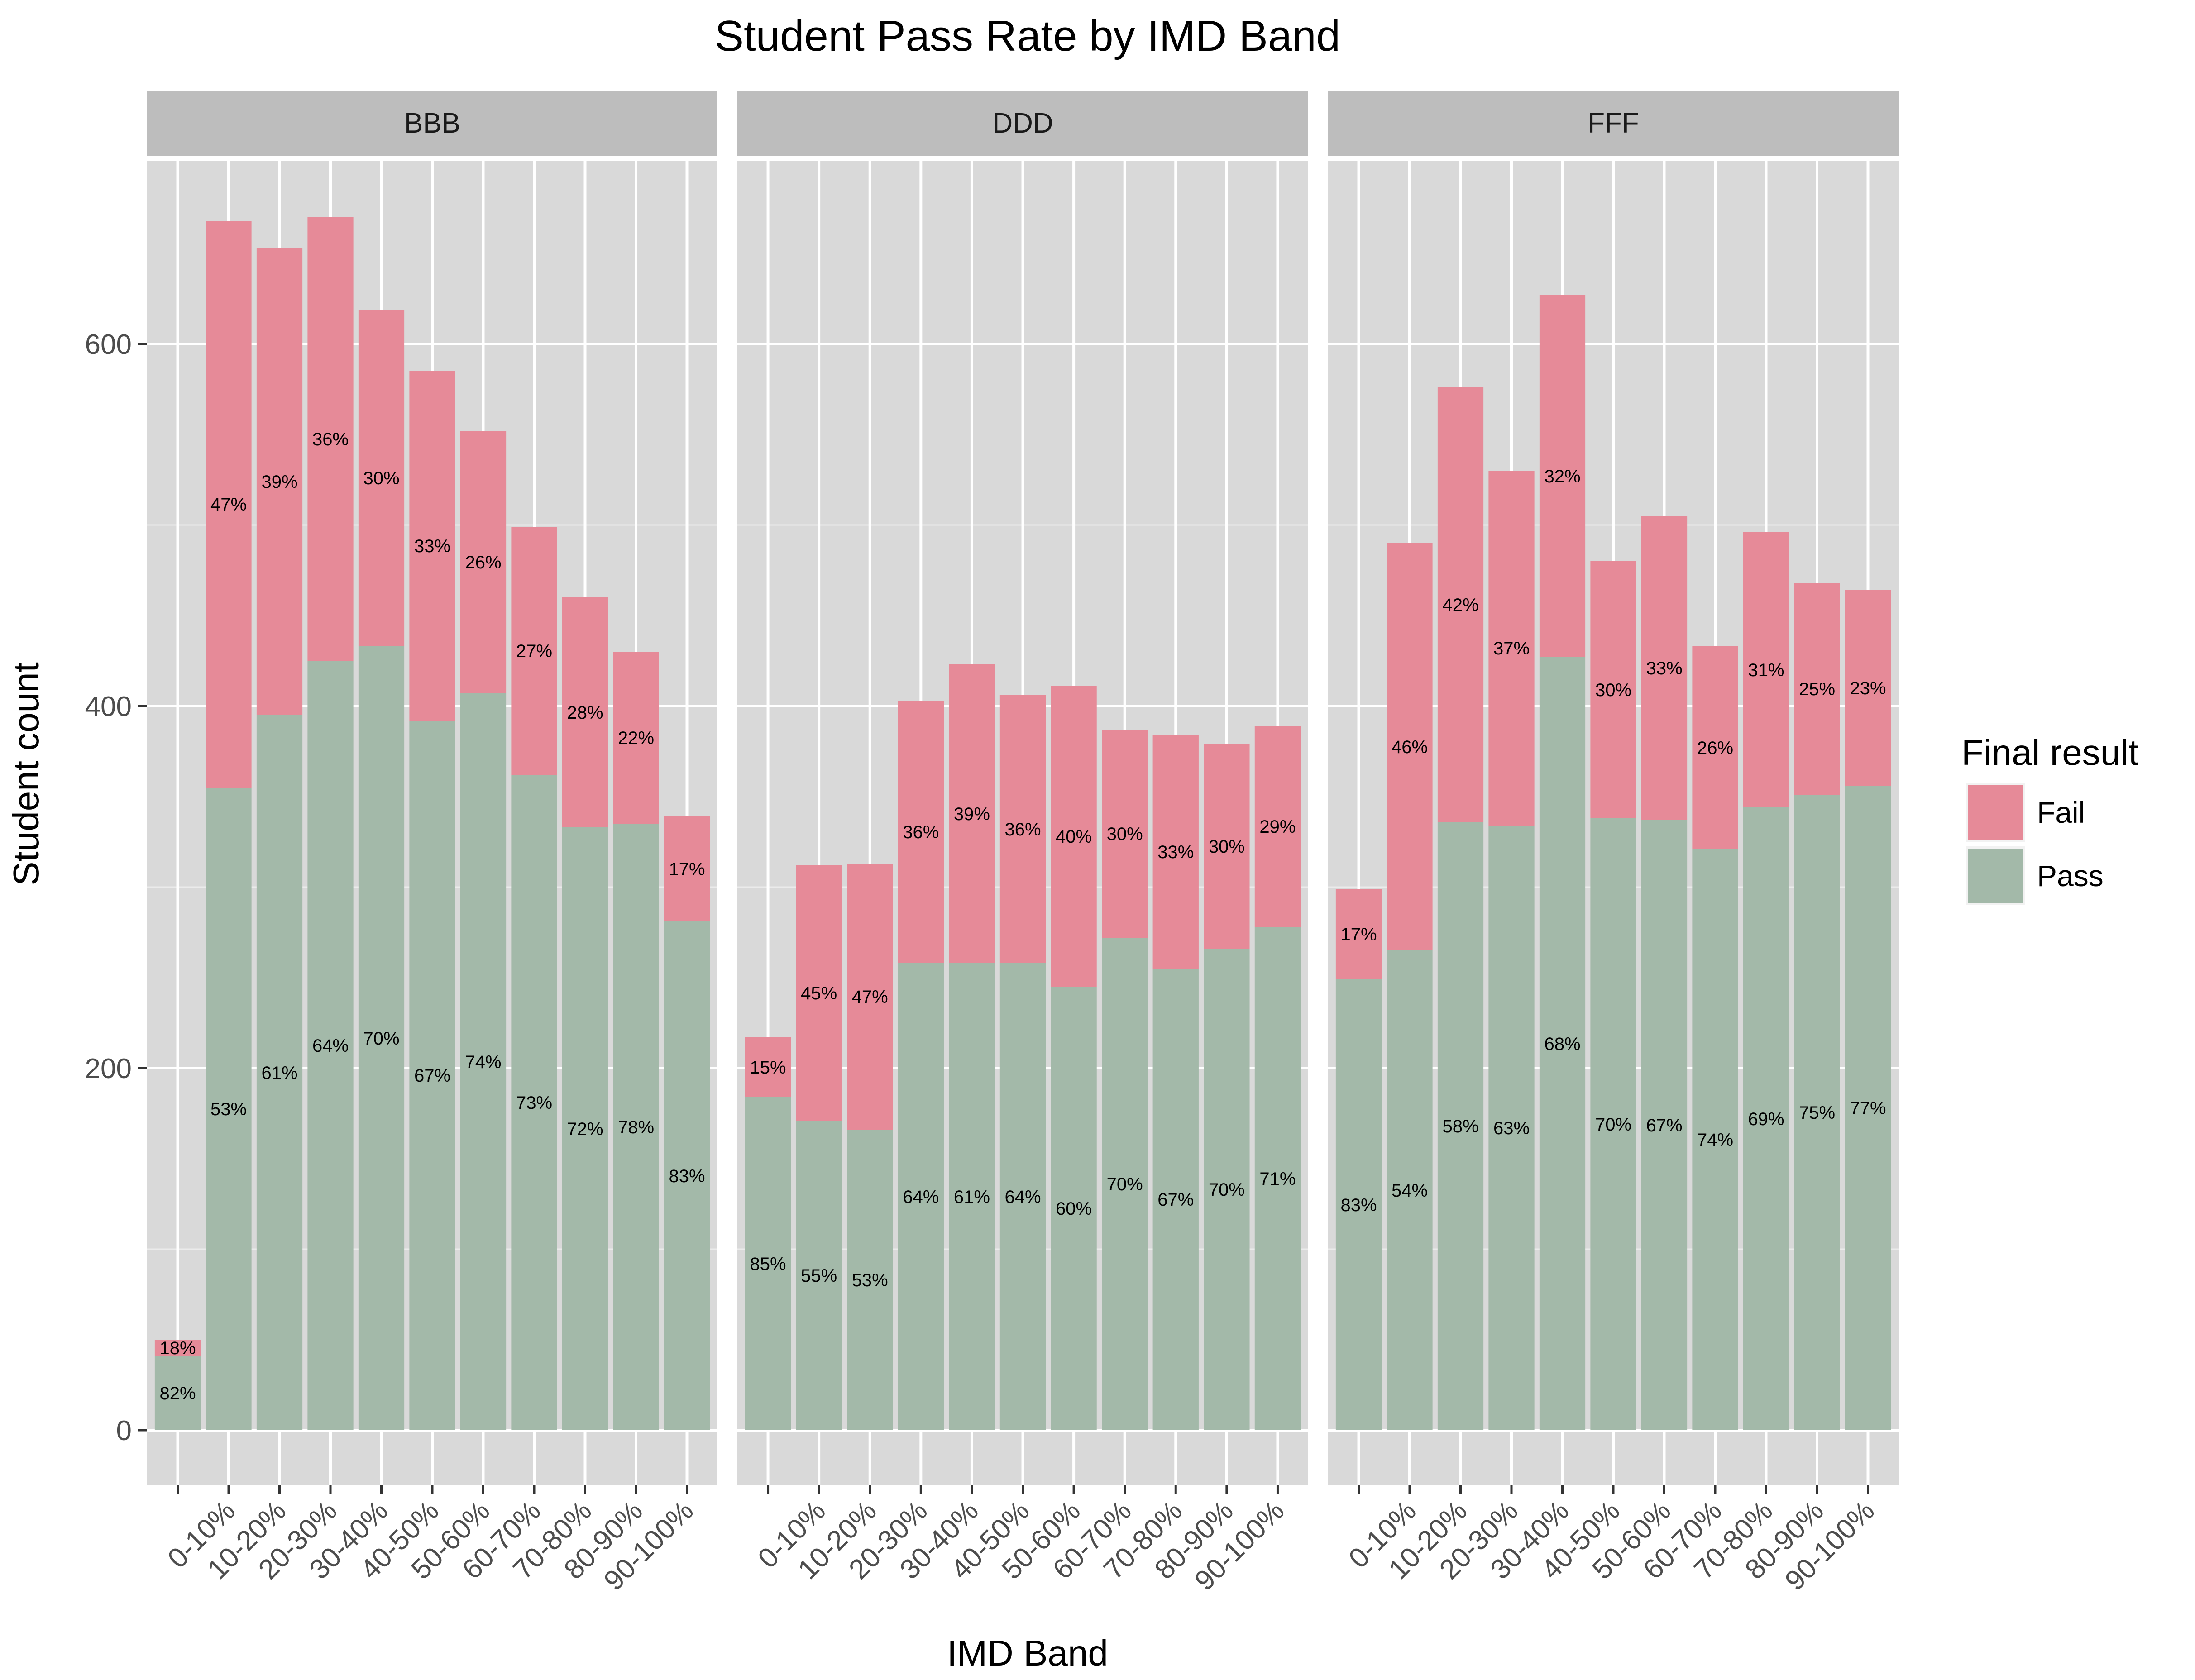 The image size is (2195, 1680). Describe the element at coordinates (819, 993) in the screenshot. I see `data-label-fail: 45%` at that location.